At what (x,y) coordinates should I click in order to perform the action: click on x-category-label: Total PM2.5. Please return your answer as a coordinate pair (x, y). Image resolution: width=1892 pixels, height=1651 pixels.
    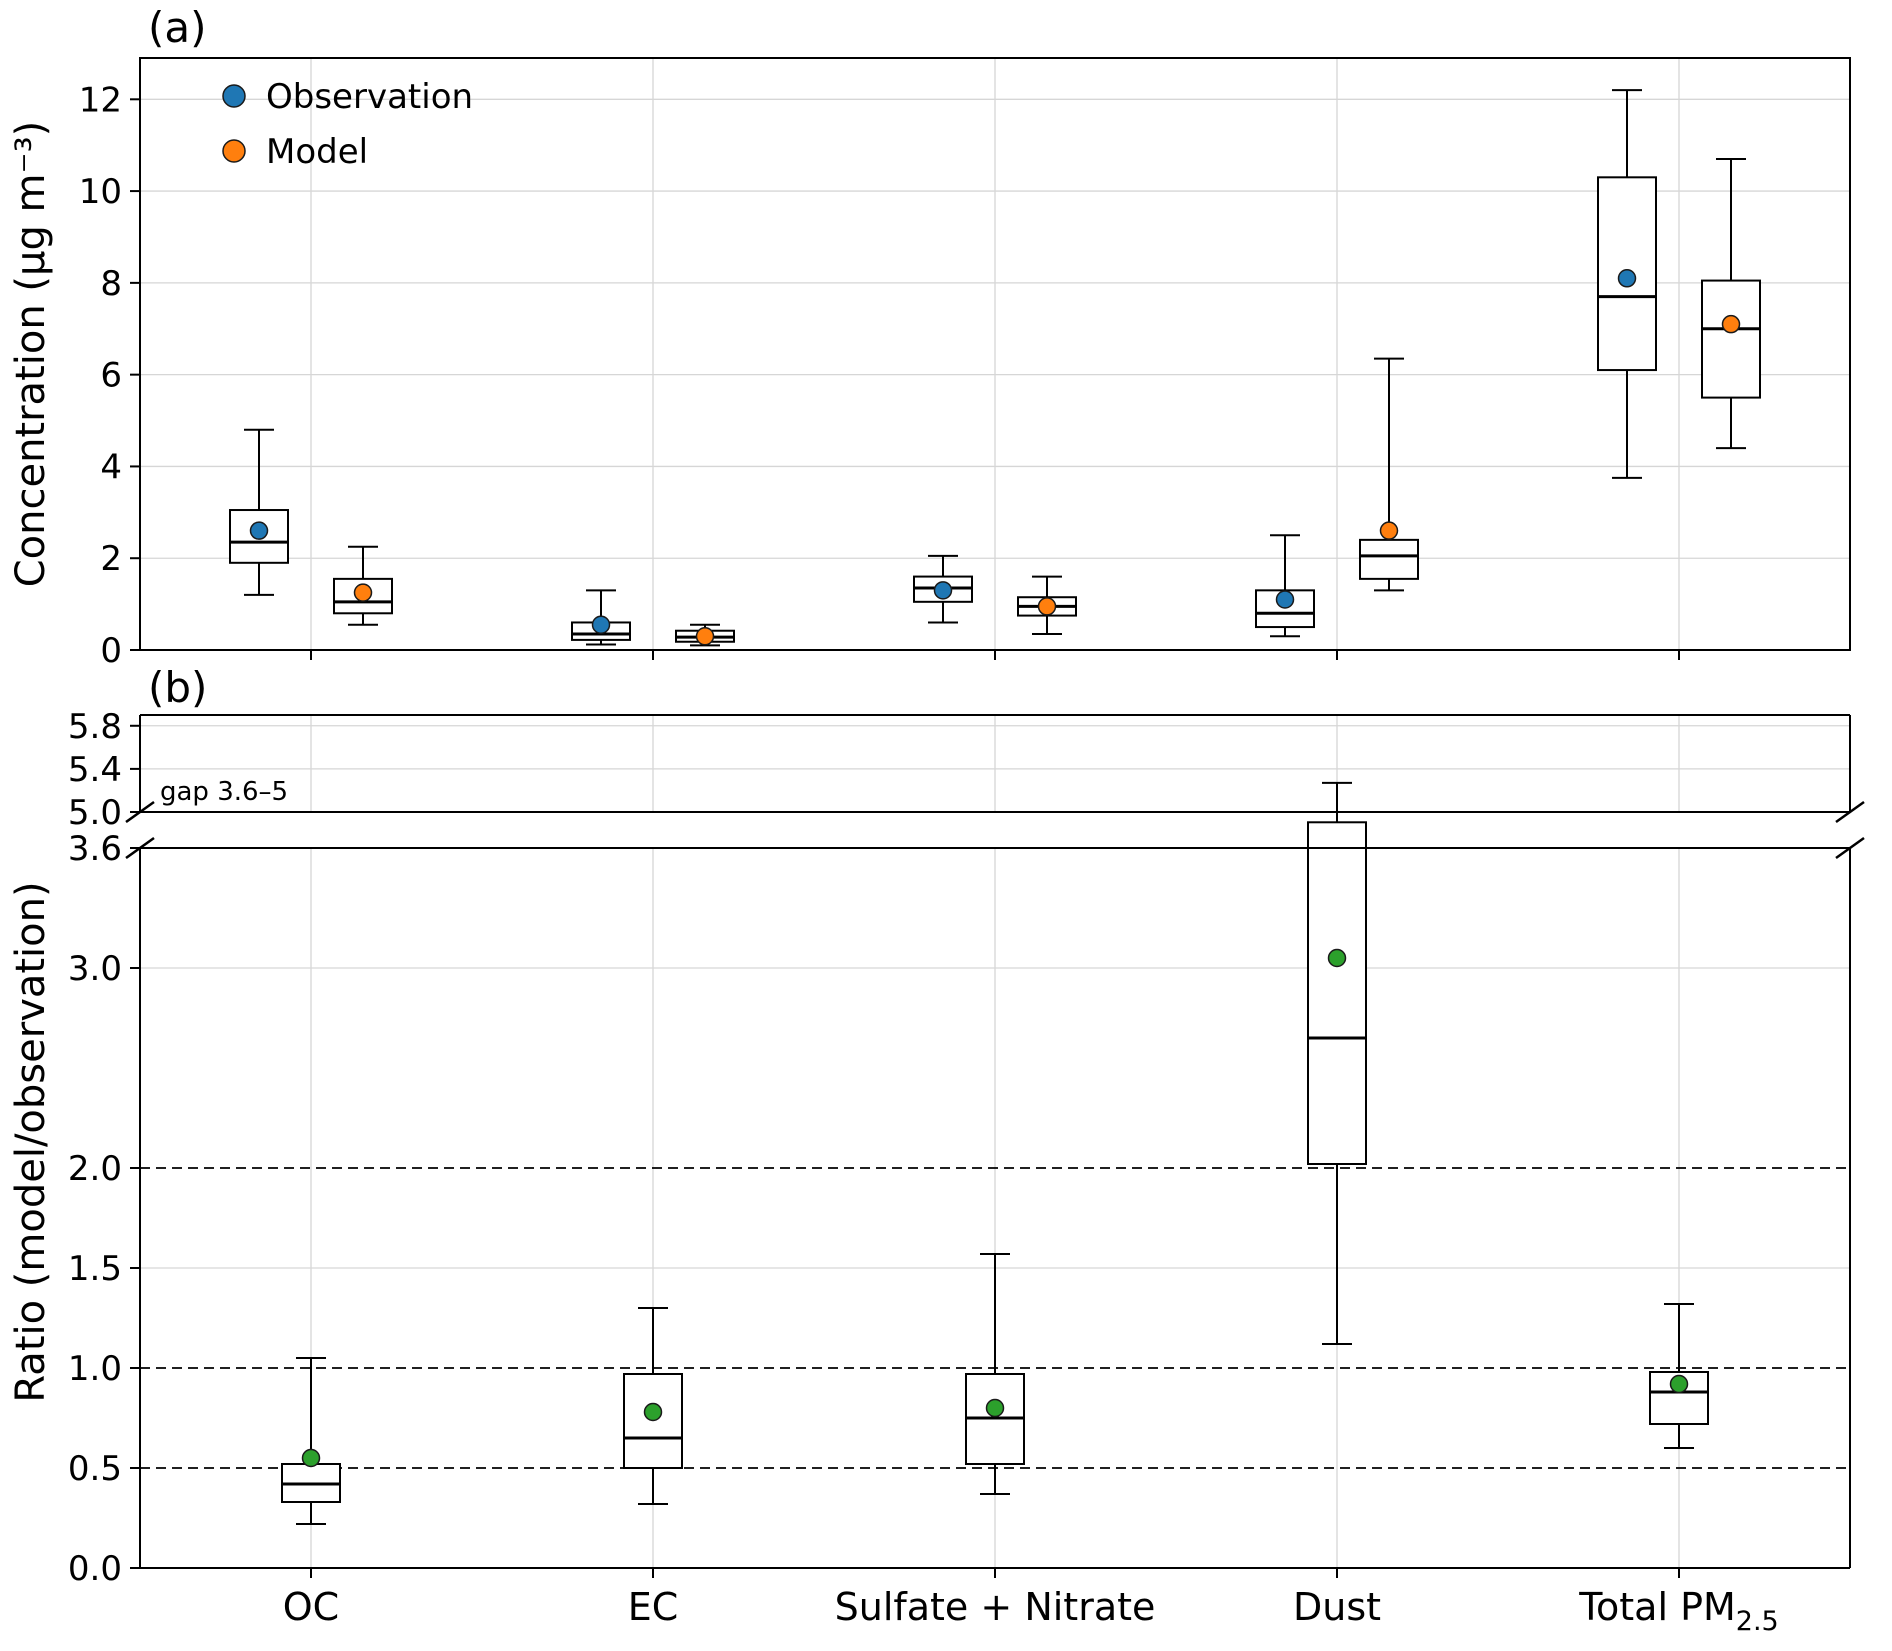
    Looking at the image, I should click on (1678, 1611).